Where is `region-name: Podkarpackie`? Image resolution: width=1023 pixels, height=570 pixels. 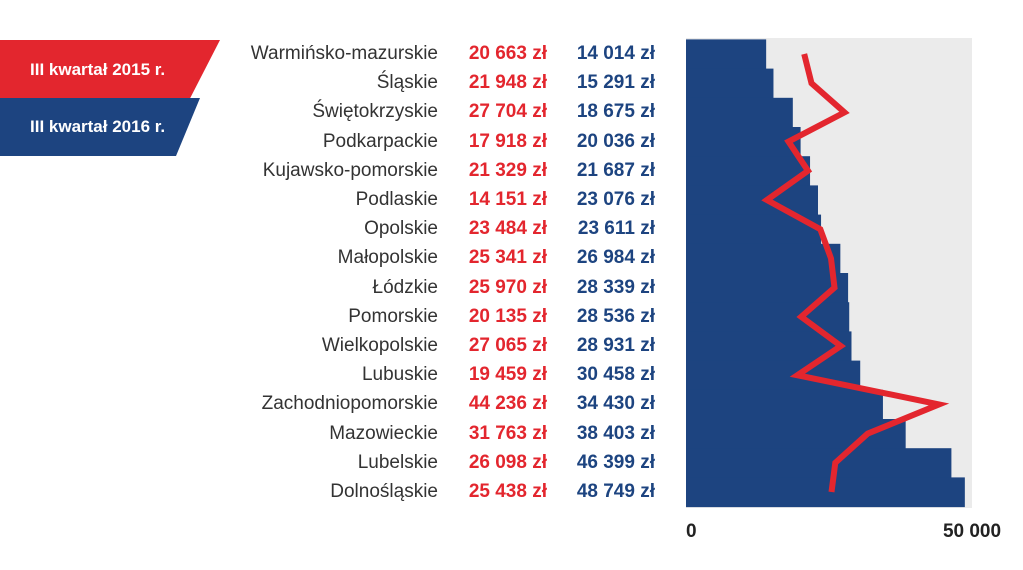
region-name: Podkarpackie is located at coordinates (380, 141).